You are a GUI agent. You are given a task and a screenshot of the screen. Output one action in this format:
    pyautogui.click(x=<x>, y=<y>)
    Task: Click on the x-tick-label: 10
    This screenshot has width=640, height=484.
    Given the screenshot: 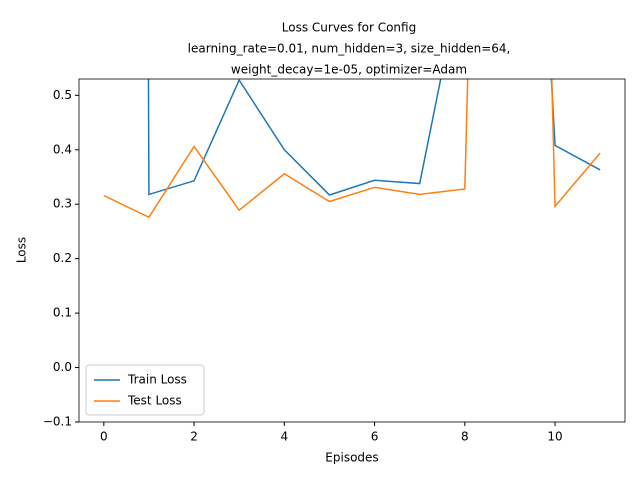 What is the action you would take?
    pyautogui.click(x=554, y=437)
    